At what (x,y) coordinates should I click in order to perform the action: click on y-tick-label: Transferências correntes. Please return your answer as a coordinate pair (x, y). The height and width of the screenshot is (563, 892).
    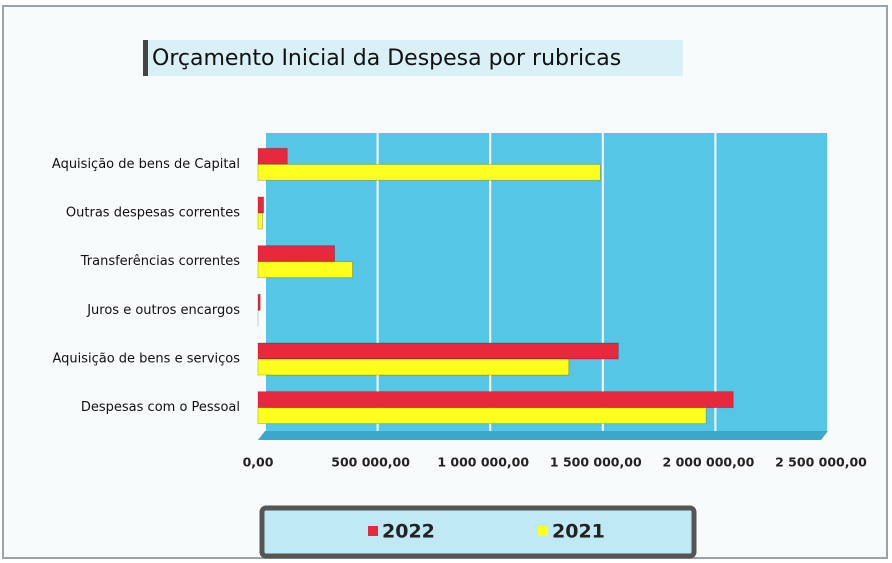
    Looking at the image, I should click on (160, 261).